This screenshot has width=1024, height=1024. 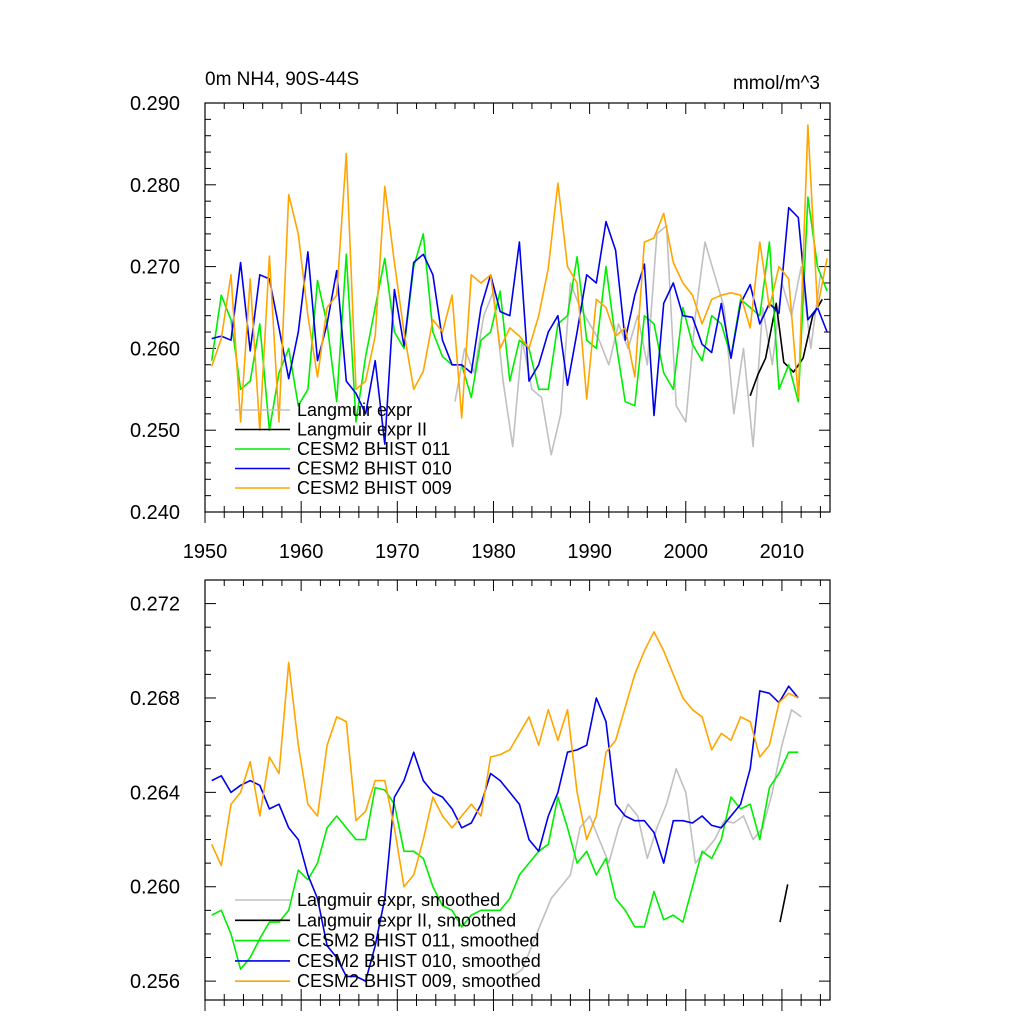 What do you see at coordinates (282, 79) in the screenshot?
I see `chart-title: 0m NH4, 90S-44S` at bounding box center [282, 79].